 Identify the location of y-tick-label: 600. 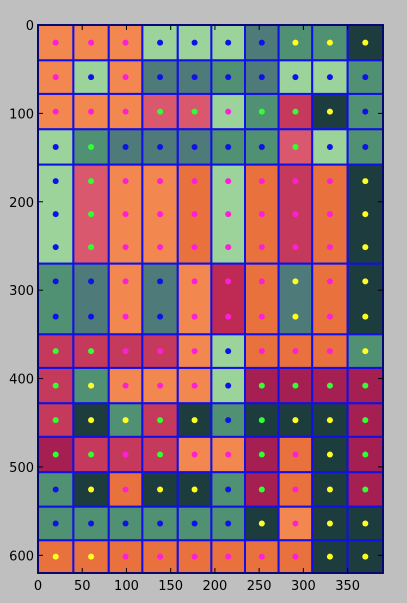
(21, 556).